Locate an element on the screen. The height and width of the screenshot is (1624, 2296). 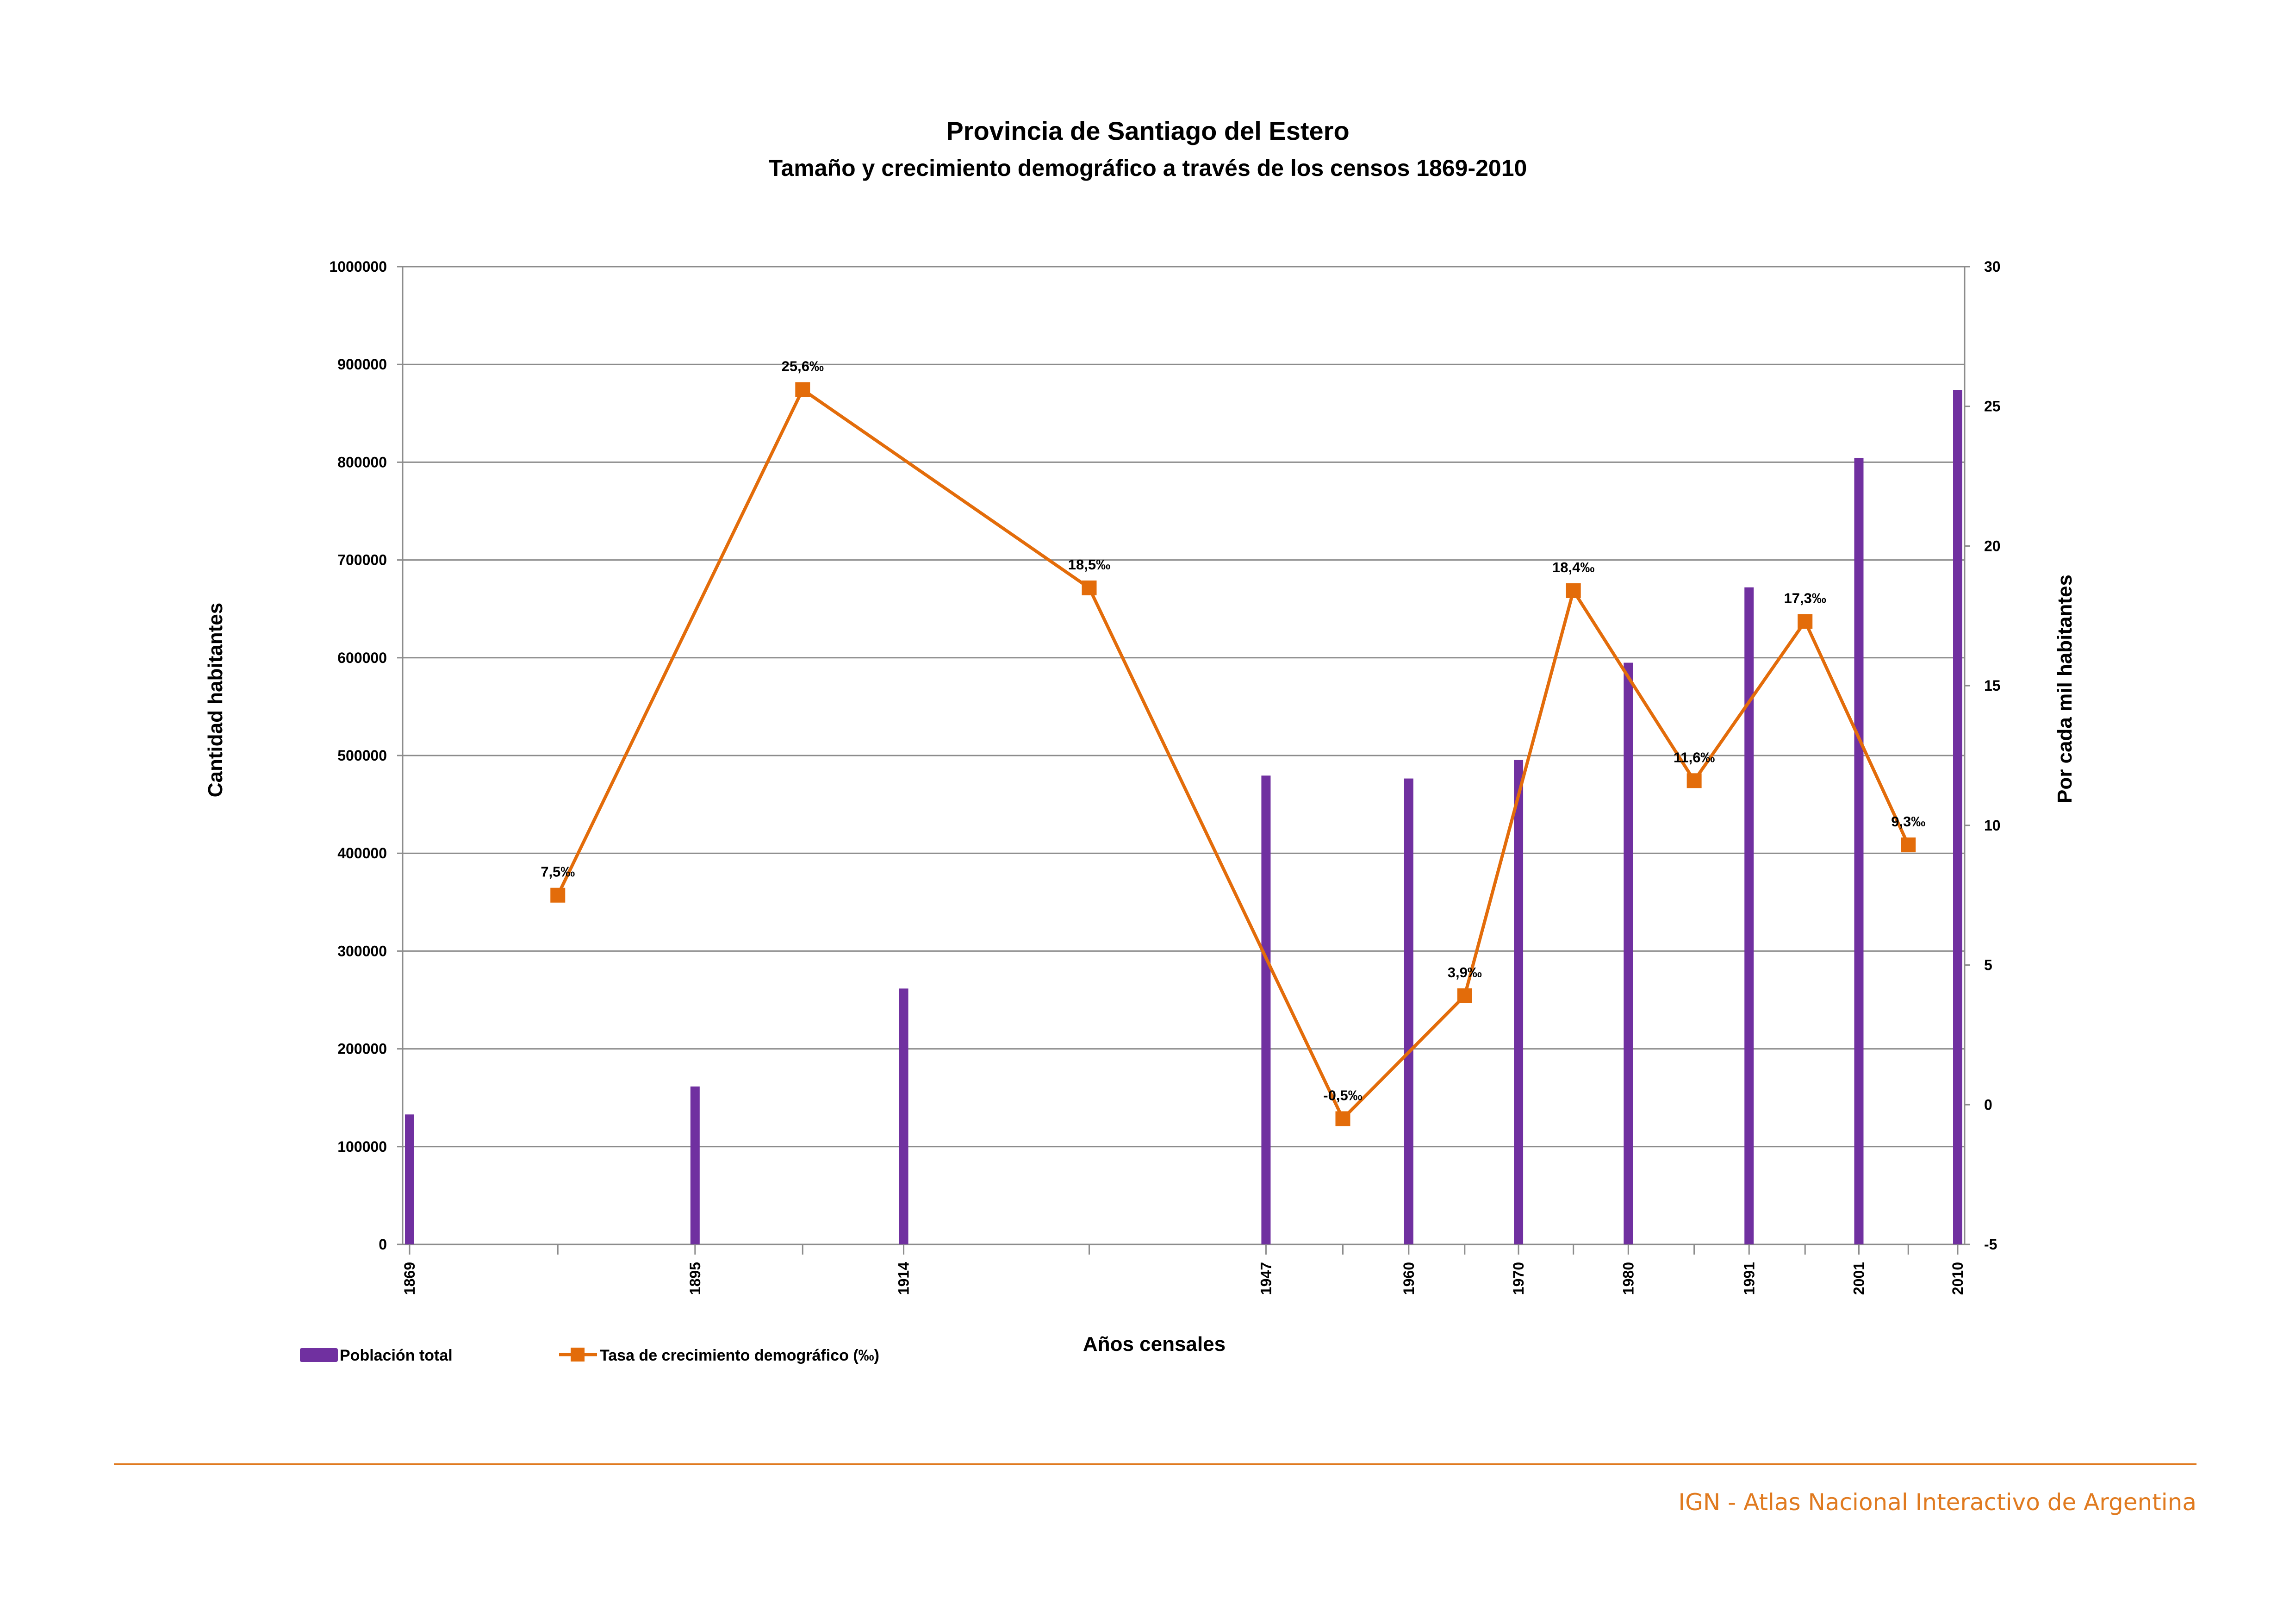
y-tick-label: 700000 is located at coordinates (362, 560).